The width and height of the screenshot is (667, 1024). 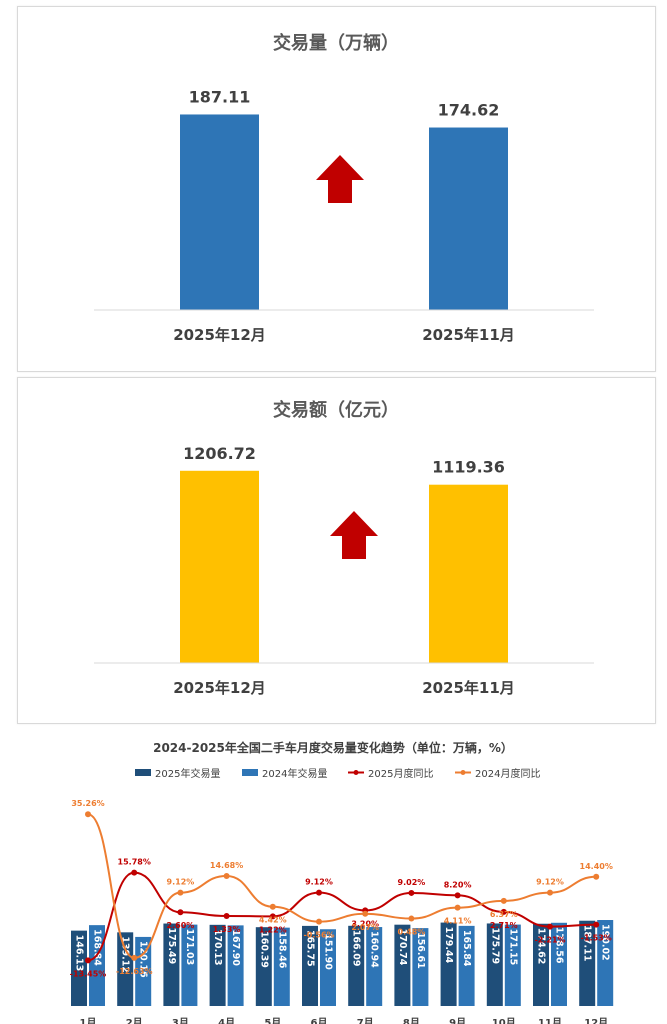 I want to click on line-value-label: 0.48%, so click(x=412, y=932).